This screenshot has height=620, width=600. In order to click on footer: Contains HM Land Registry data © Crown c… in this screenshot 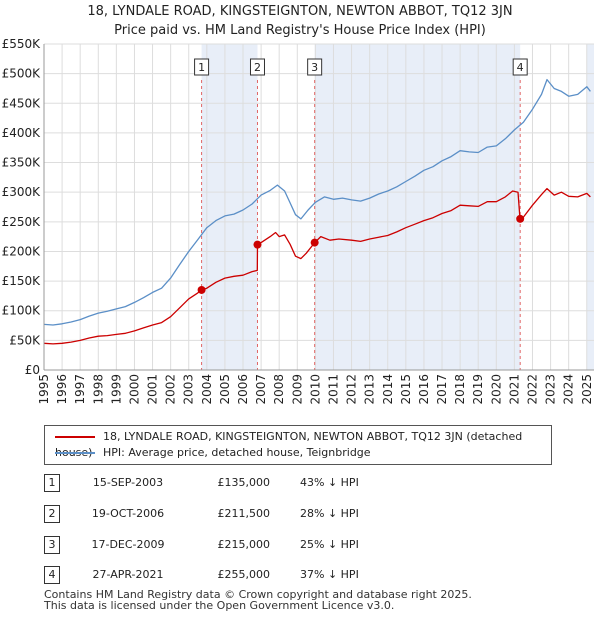, I will do `click(258, 600)`.